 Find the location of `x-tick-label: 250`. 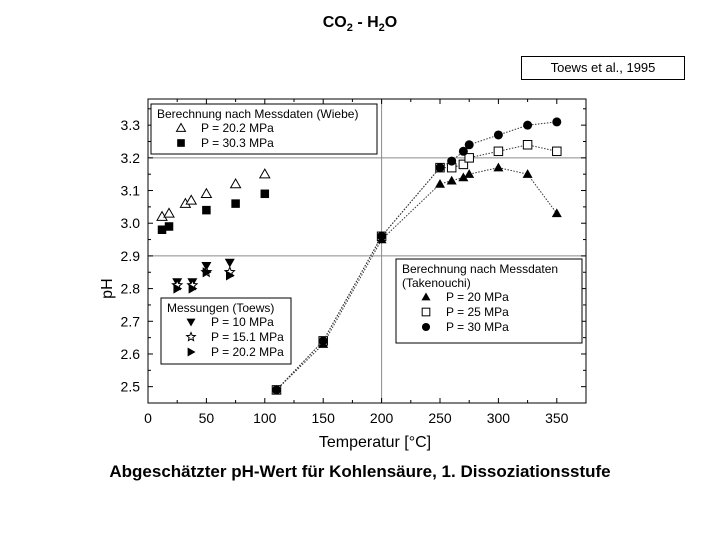

x-tick-label: 250 is located at coordinates (440, 418).